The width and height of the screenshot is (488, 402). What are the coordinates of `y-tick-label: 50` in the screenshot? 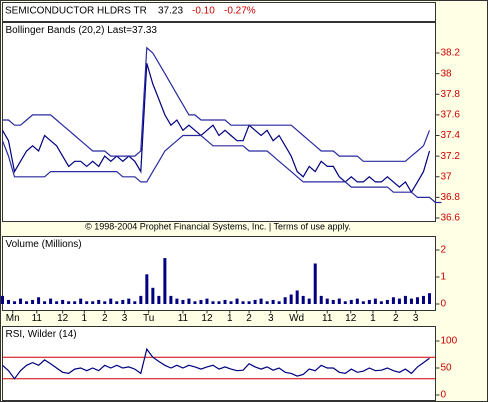 It's located at (447, 368).